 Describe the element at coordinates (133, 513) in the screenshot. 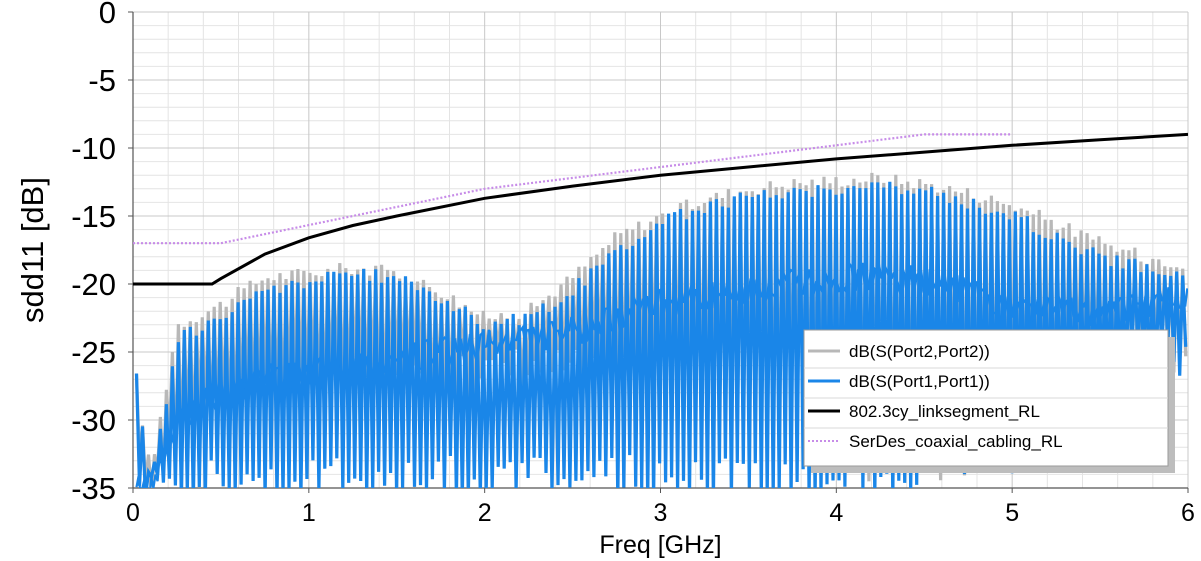

I see `x-tick-label: 0` at that location.